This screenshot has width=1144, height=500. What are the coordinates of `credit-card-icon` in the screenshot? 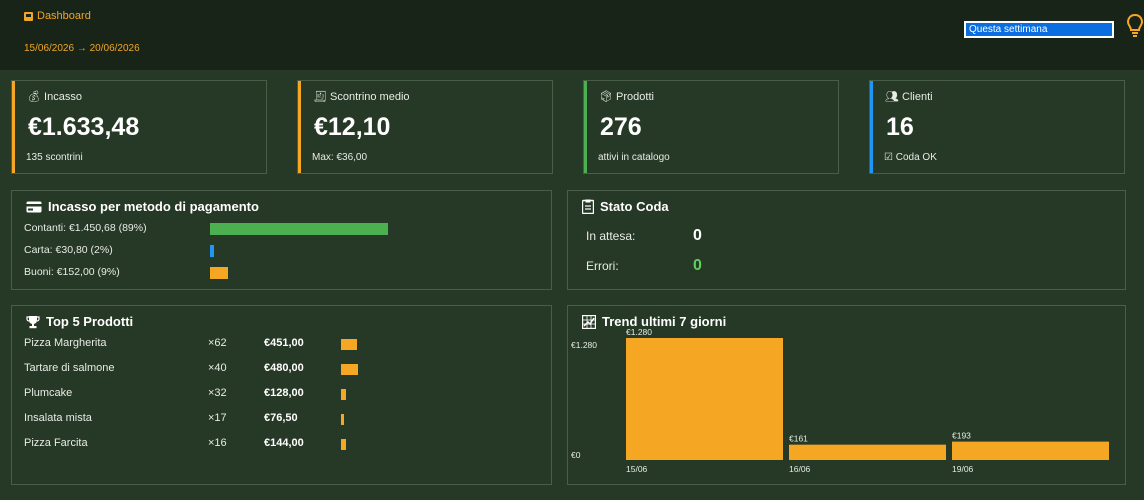 It's located at (34, 206).